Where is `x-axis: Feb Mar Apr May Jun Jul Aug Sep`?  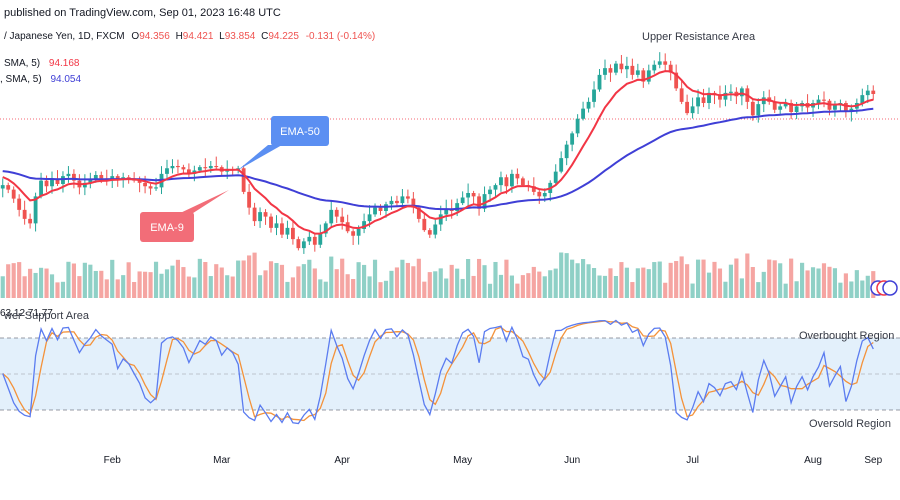
x-axis: Feb Mar Apr May Jun Jul Aug Sep is located at coordinates (493, 460).